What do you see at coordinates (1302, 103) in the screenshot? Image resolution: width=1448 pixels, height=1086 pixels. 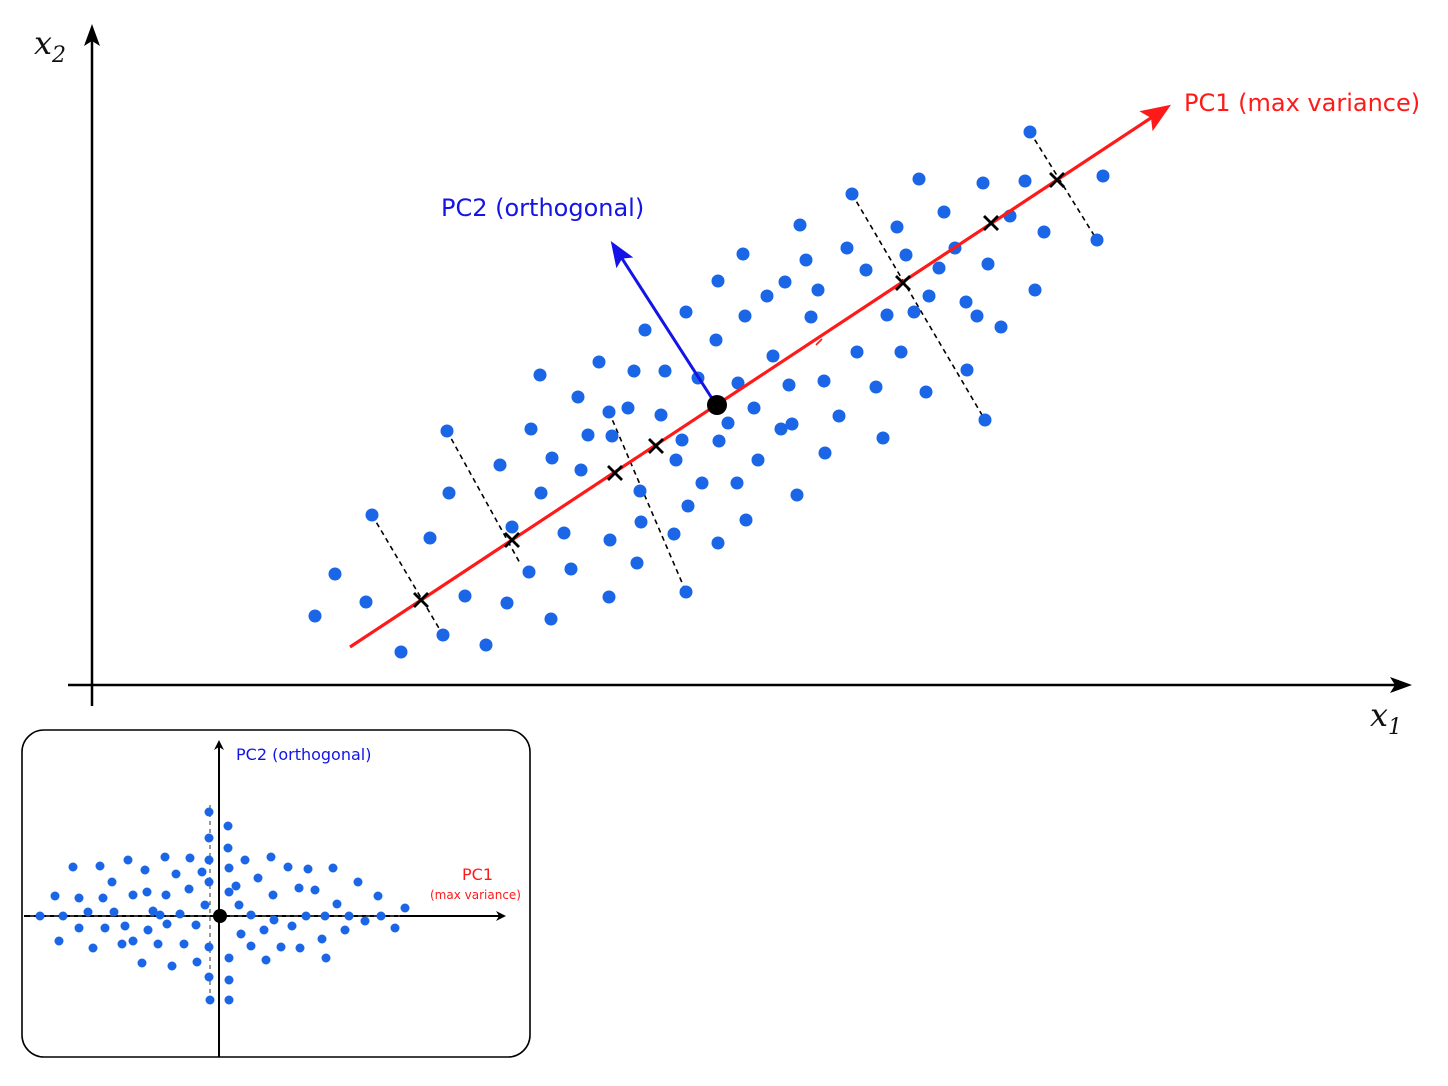 I see `pc1-label: PC1 (max variance)` at bounding box center [1302, 103].